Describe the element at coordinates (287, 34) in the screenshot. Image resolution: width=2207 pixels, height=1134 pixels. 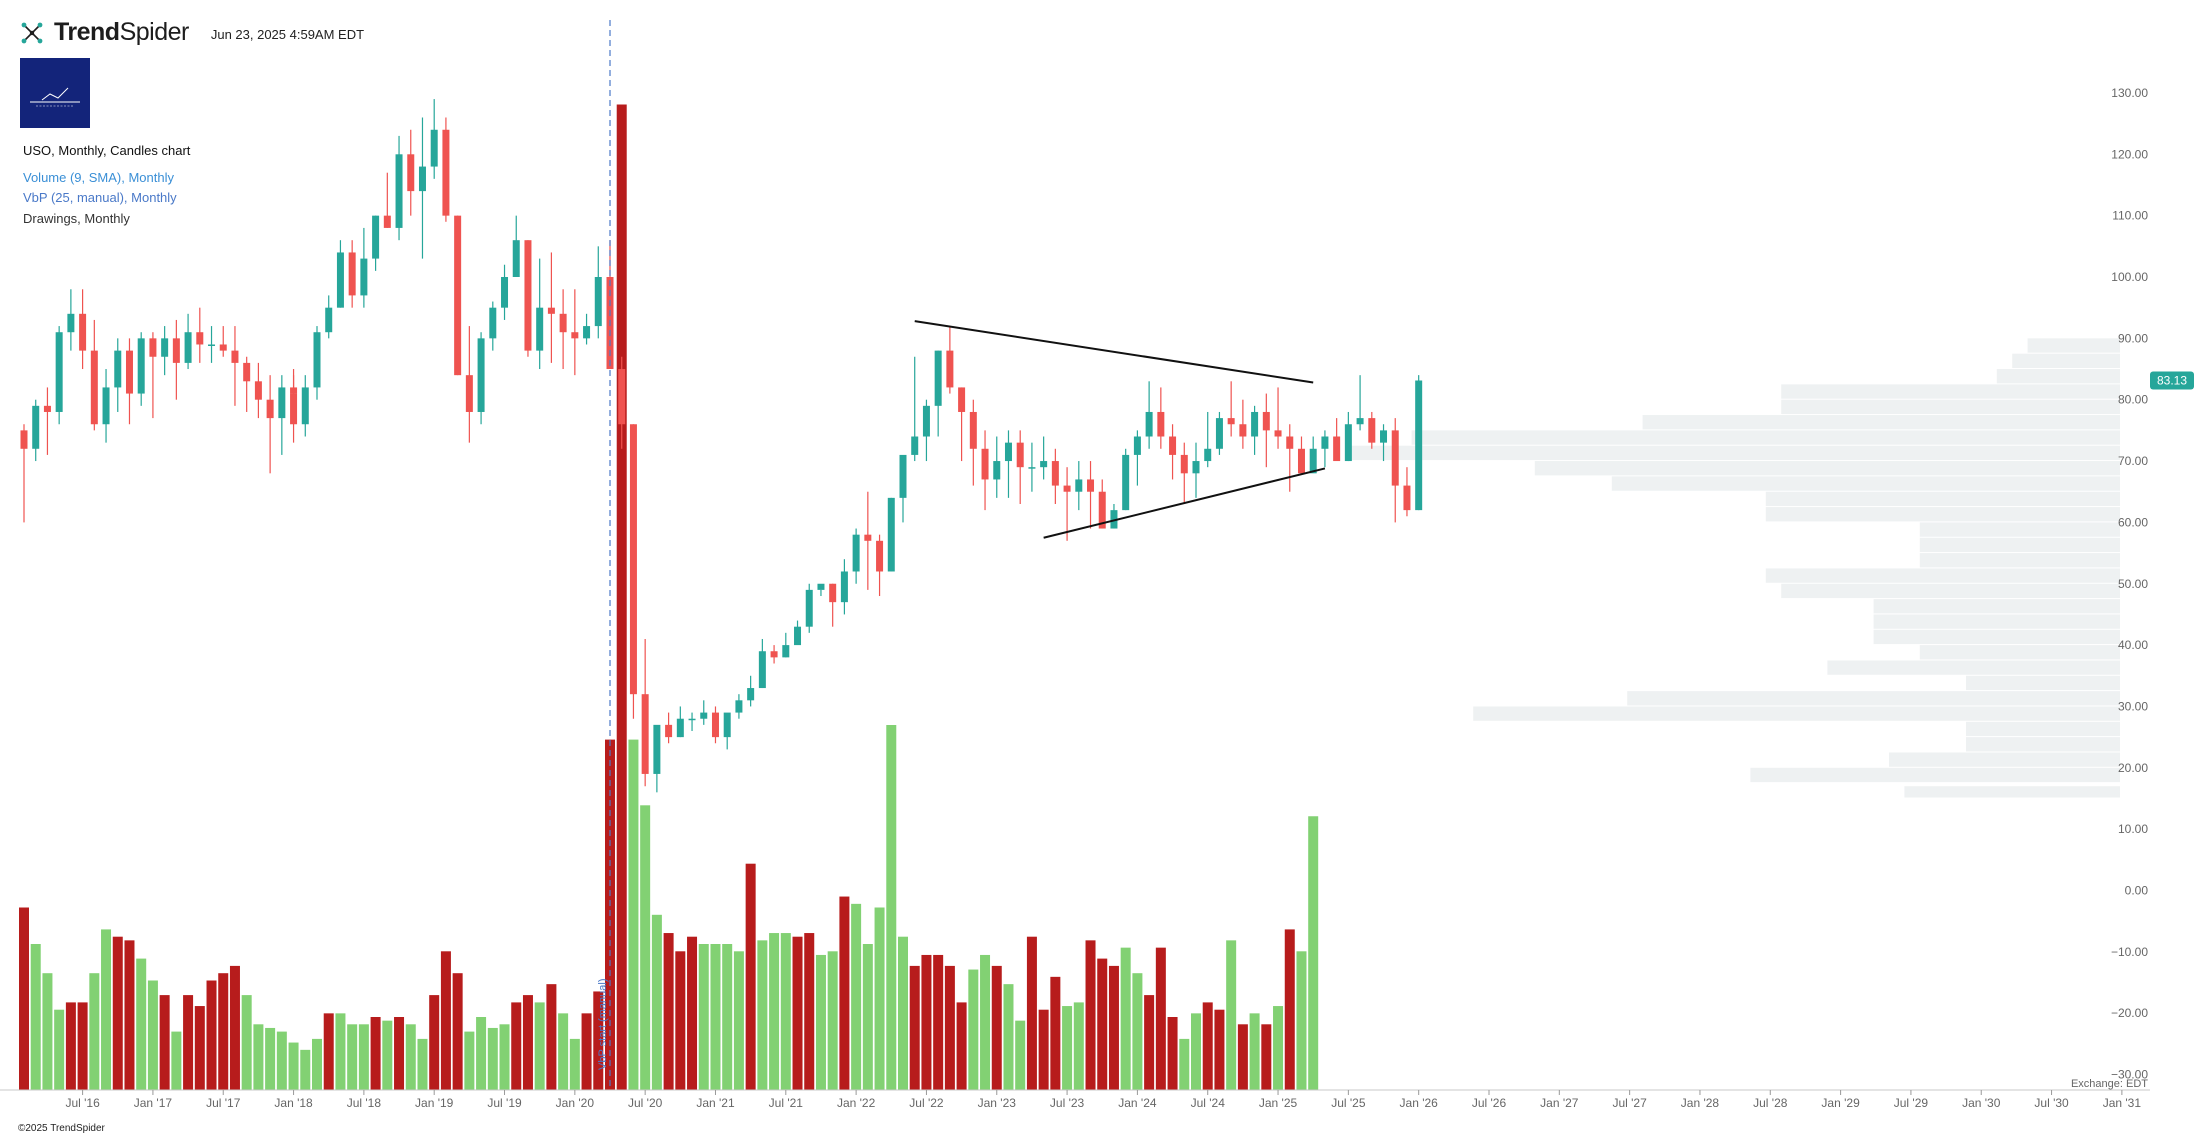
I see `timestamp: Jun 23, 2025 4:59AM EDT` at that location.